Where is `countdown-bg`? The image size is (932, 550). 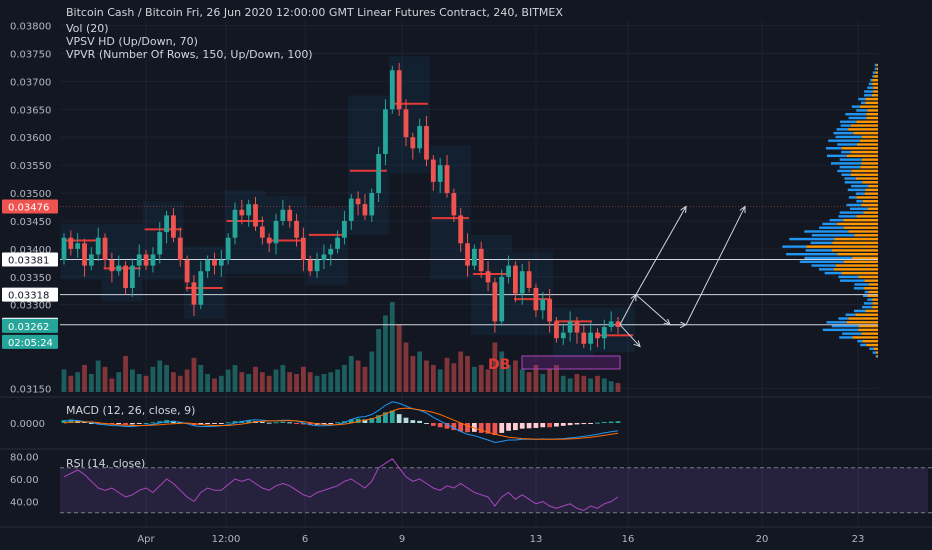 countdown-bg is located at coordinates (30, 341).